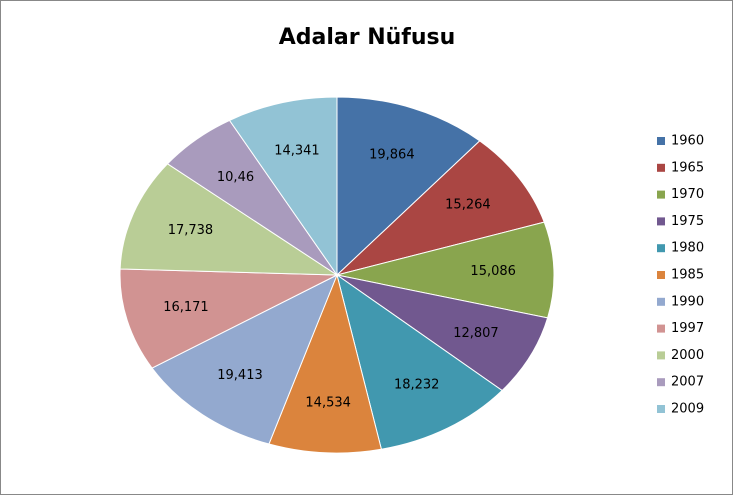 The width and height of the screenshot is (733, 495). Describe the element at coordinates (687, 301) in the screenshot. I see `legend-label: 1990` at that location.